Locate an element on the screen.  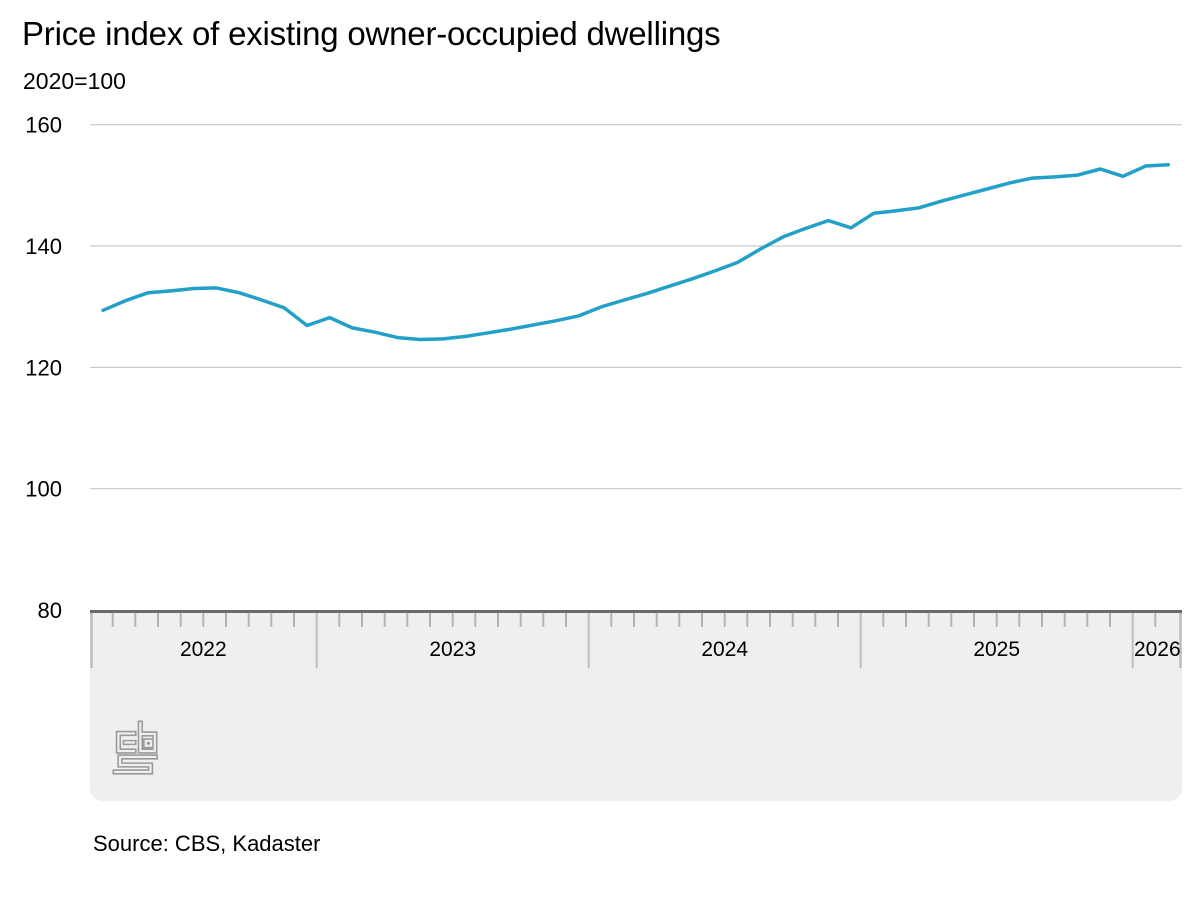
chart-source: Source: CBS, Kadaster is located at coordinates (207, 843).